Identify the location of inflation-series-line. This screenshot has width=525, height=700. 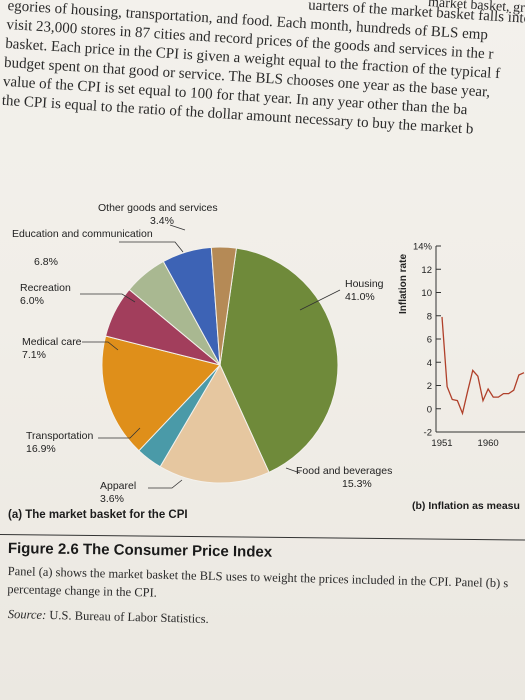
(483, 366).